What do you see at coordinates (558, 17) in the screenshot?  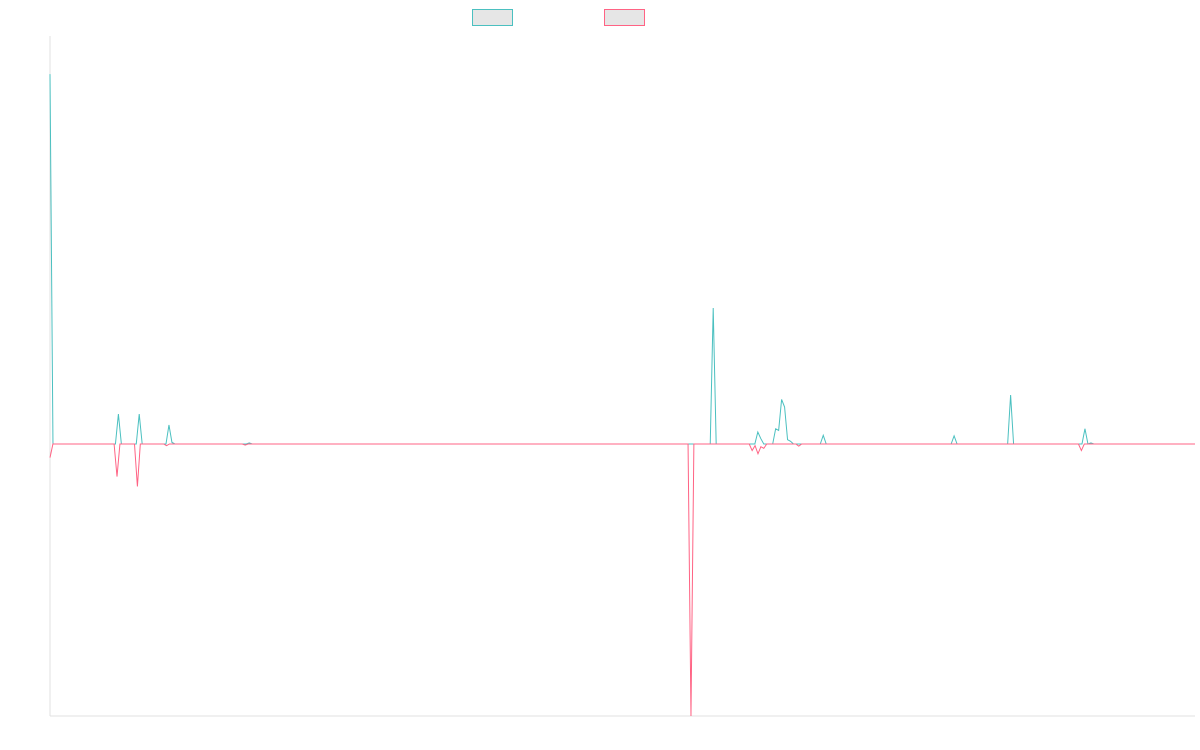 I see `legend` at bounding box center [558, 17].